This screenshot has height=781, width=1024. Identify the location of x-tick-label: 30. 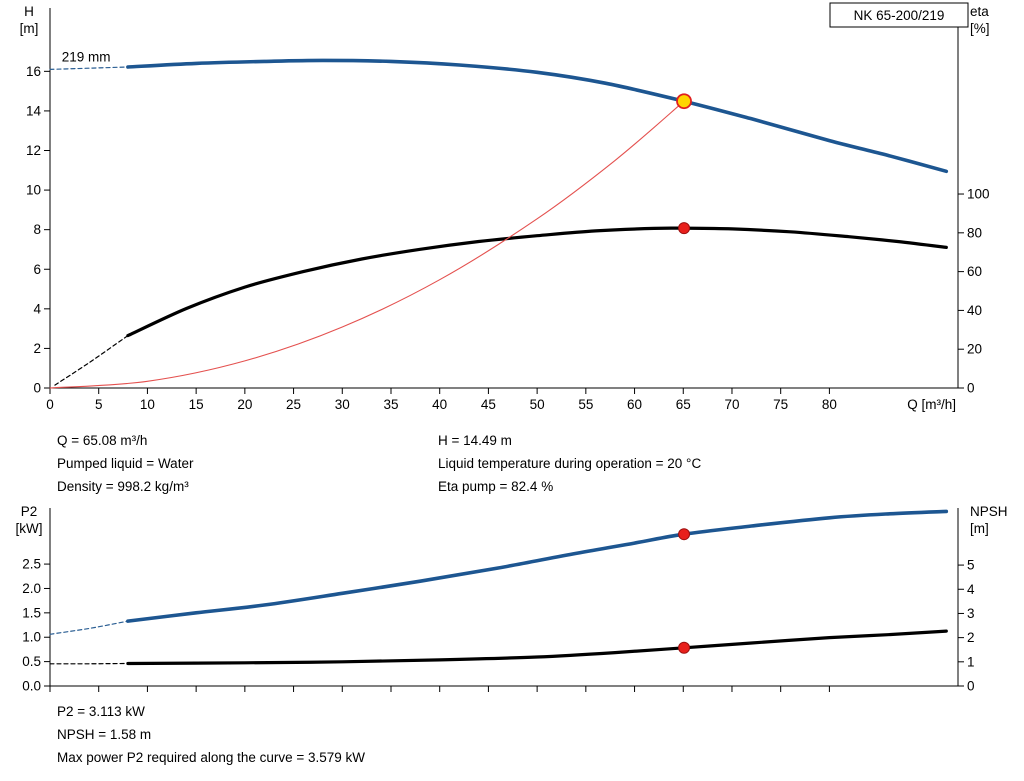
(342, 404).